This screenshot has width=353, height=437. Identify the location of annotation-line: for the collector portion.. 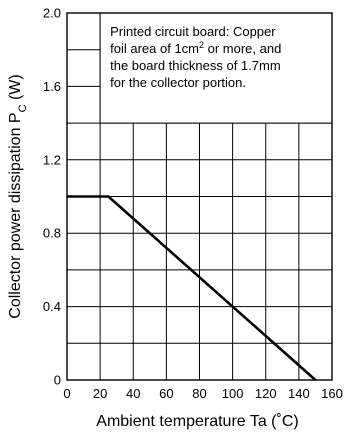
(178, 82).